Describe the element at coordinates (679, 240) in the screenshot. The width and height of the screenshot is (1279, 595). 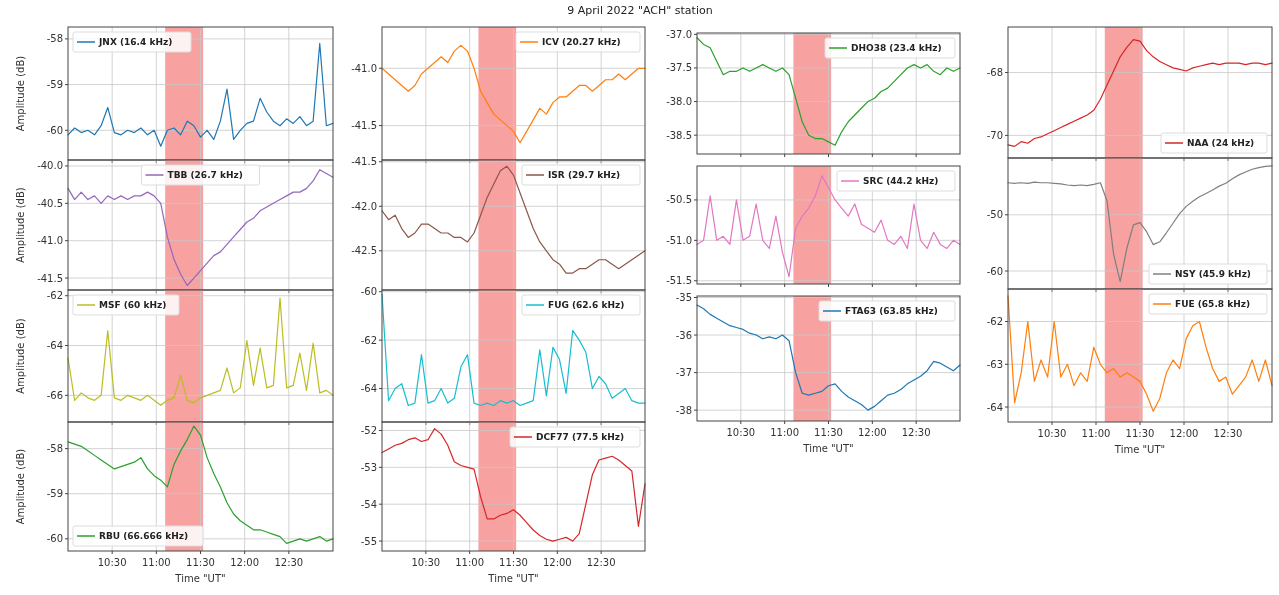
I see `y-tick-label: -51.0` at that location.